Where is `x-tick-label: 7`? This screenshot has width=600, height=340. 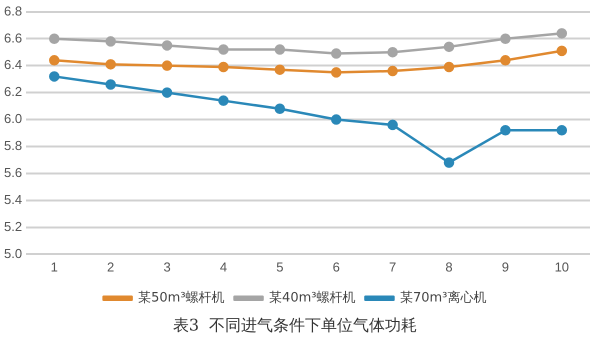
x-tick-label: 7 is located at coordinates (392, 267).